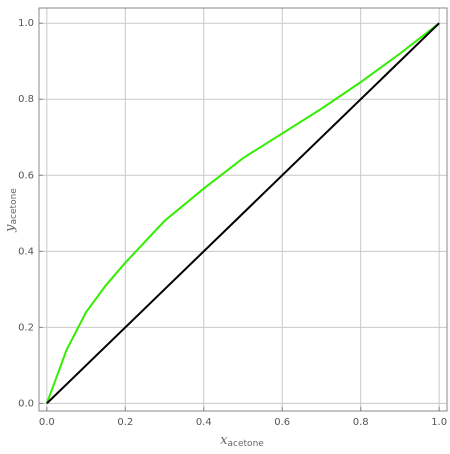  I want to click on x-label-symbol: x, so click(224, 440).